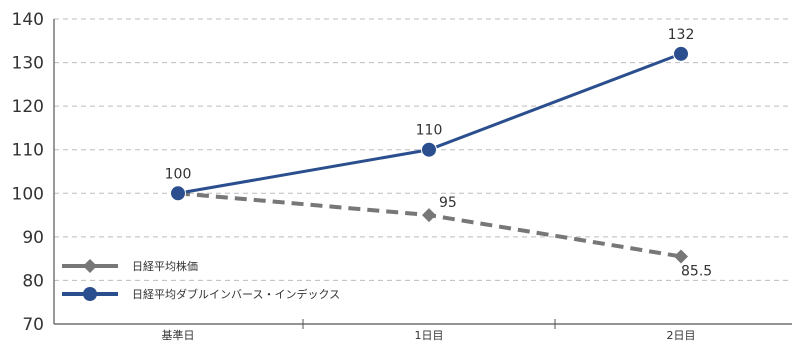 Image resolution: width=797 pixels, height=343 pixels. What do you see at coordinates (28, 194) in the screenshot?
I see `y-tick-label-100: 100` at bounding box center [28, 194].